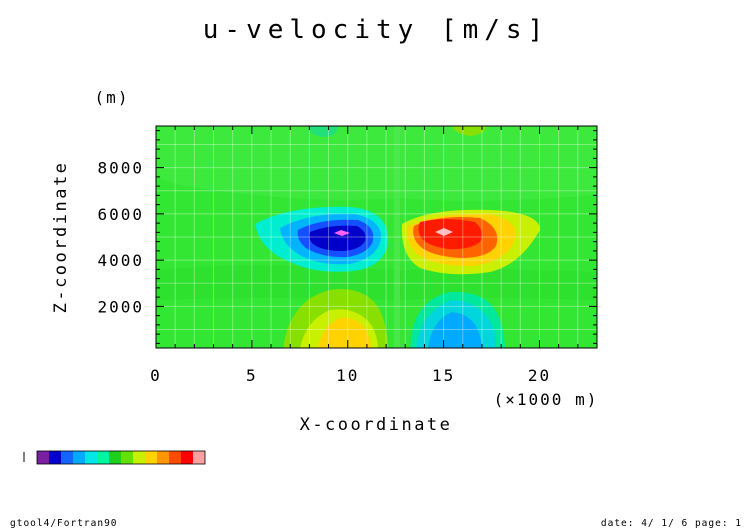 The height and width of the screenshot is (532, 752). I want to click on colorbar, so click(114, 457).